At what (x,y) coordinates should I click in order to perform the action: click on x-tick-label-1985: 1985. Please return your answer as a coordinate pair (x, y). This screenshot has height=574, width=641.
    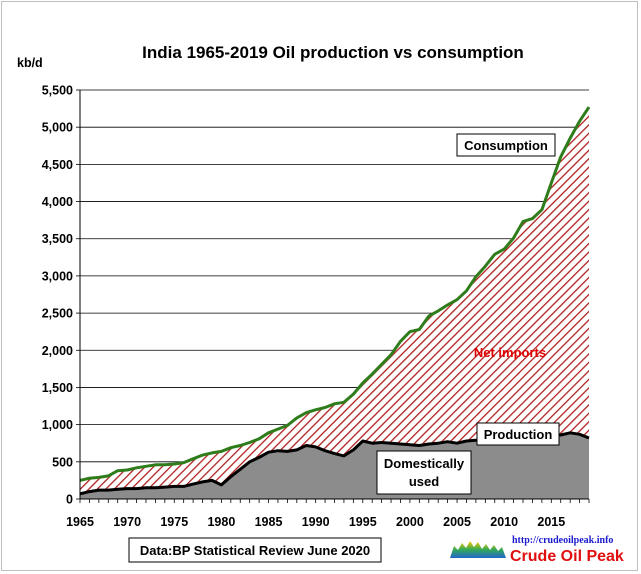
    Looking at the image, I should click on (269, 522).